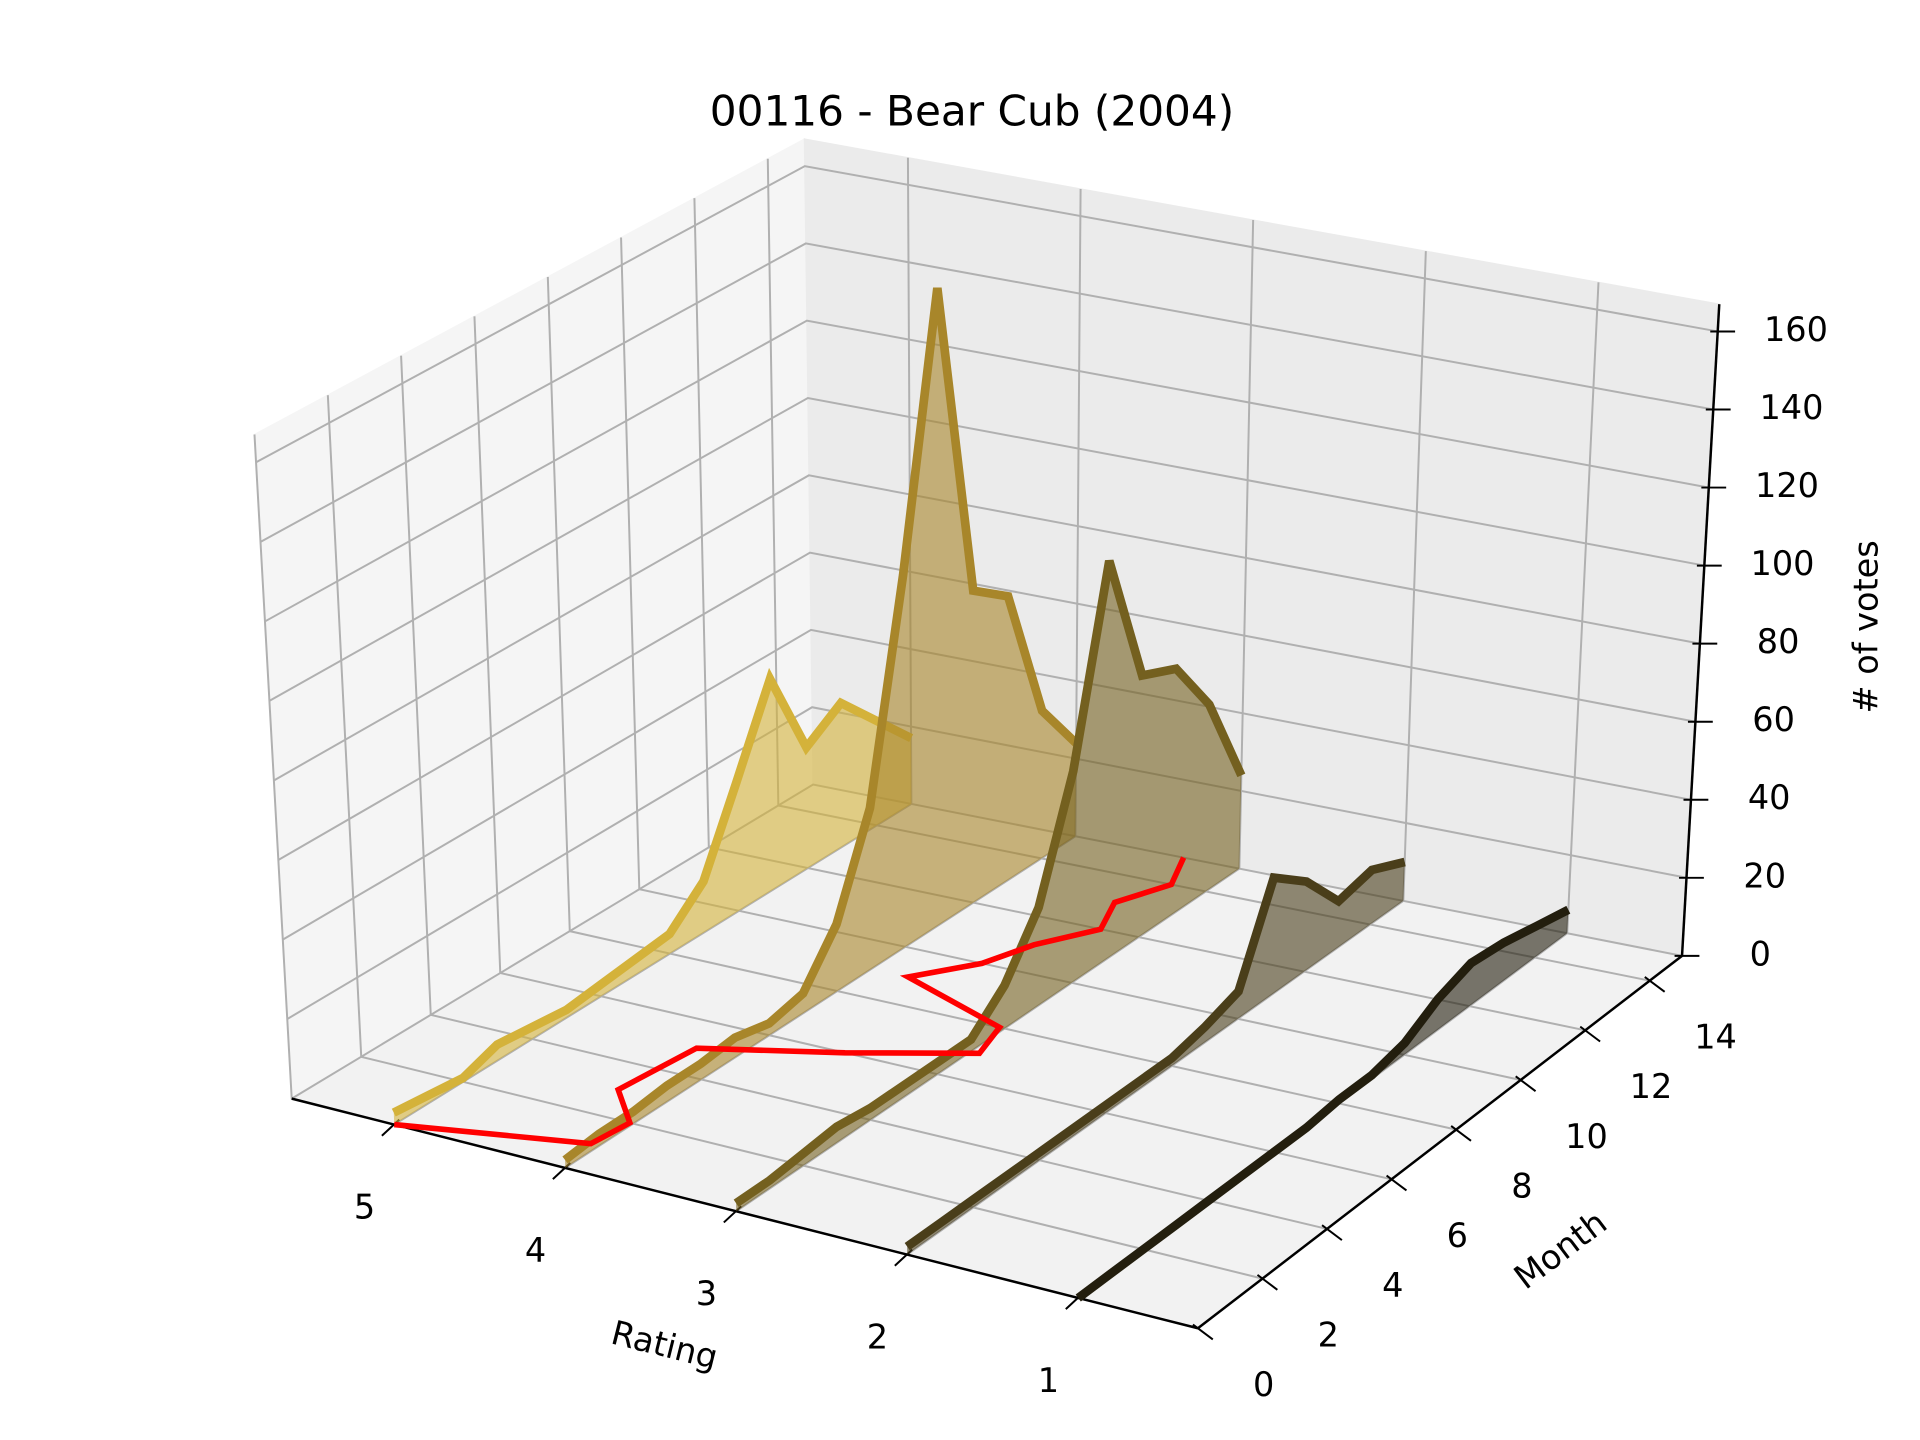  I want to click on x-tick-label: 3, so click(706, 1293).